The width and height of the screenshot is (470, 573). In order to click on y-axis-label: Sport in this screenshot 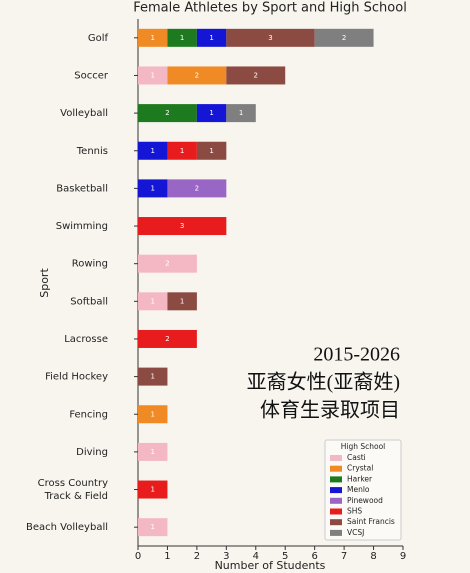, I will do `click(44, 283)`.